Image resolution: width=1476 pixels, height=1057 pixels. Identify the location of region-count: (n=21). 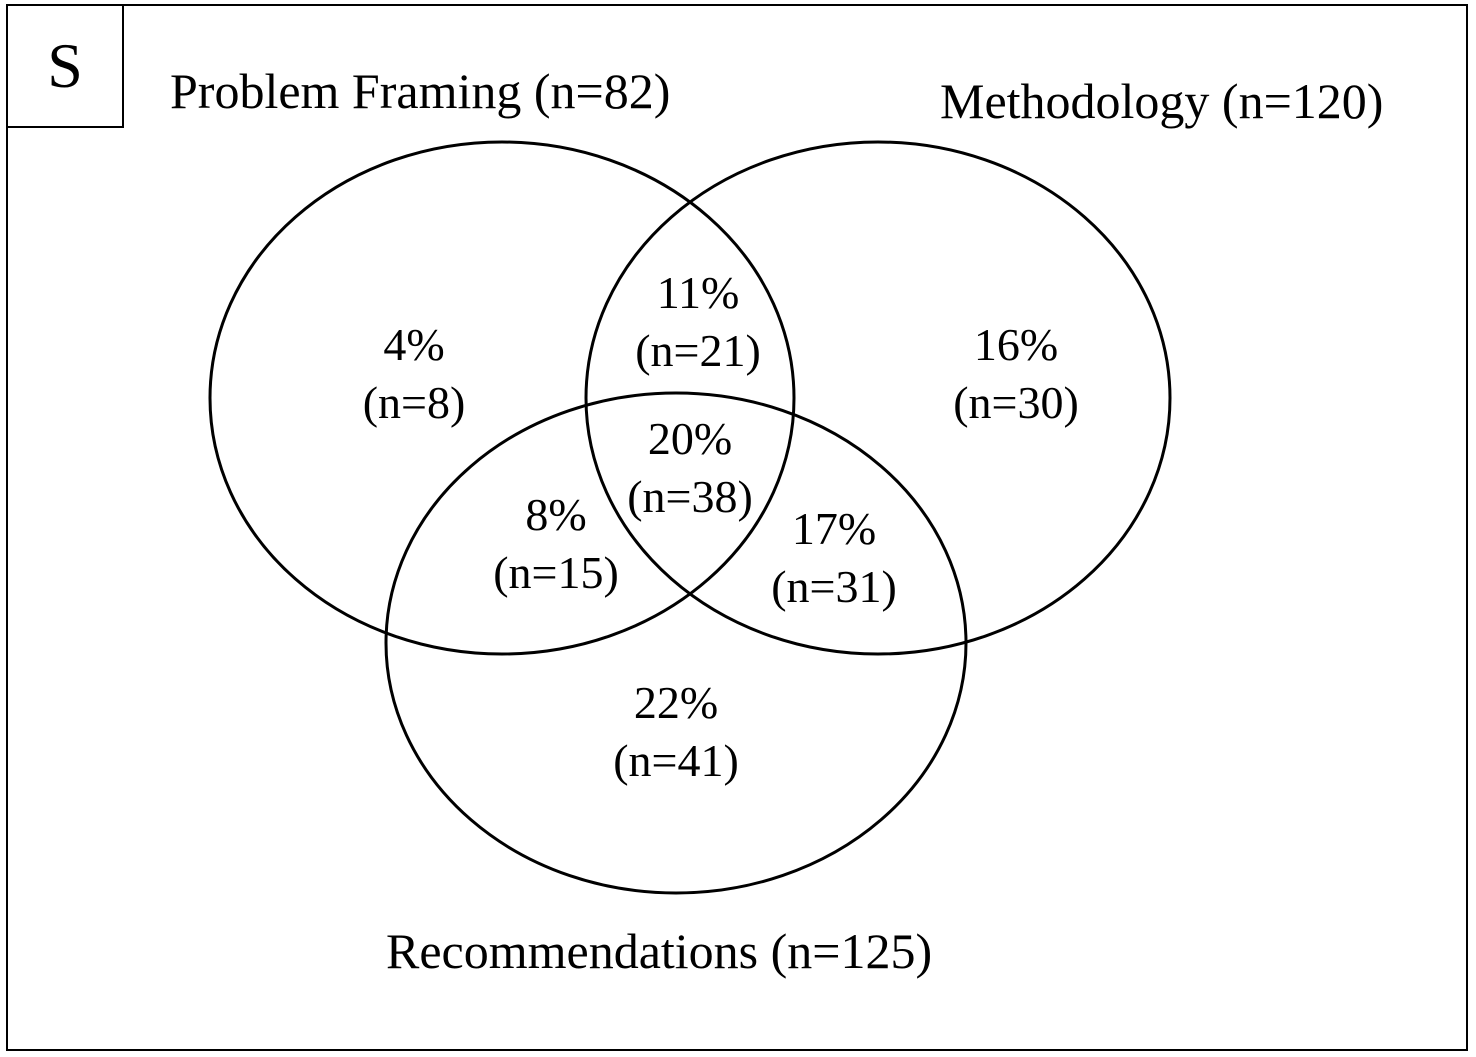
(698, 350).